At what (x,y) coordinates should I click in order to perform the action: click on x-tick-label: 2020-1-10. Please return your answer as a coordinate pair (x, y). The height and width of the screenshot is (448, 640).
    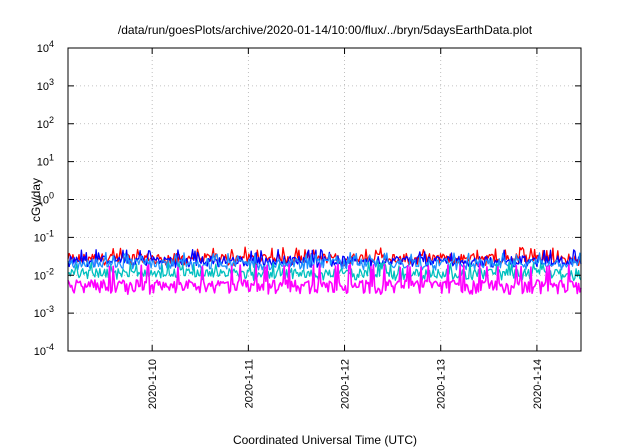
    Looking at the image, I should click on (153, 384).